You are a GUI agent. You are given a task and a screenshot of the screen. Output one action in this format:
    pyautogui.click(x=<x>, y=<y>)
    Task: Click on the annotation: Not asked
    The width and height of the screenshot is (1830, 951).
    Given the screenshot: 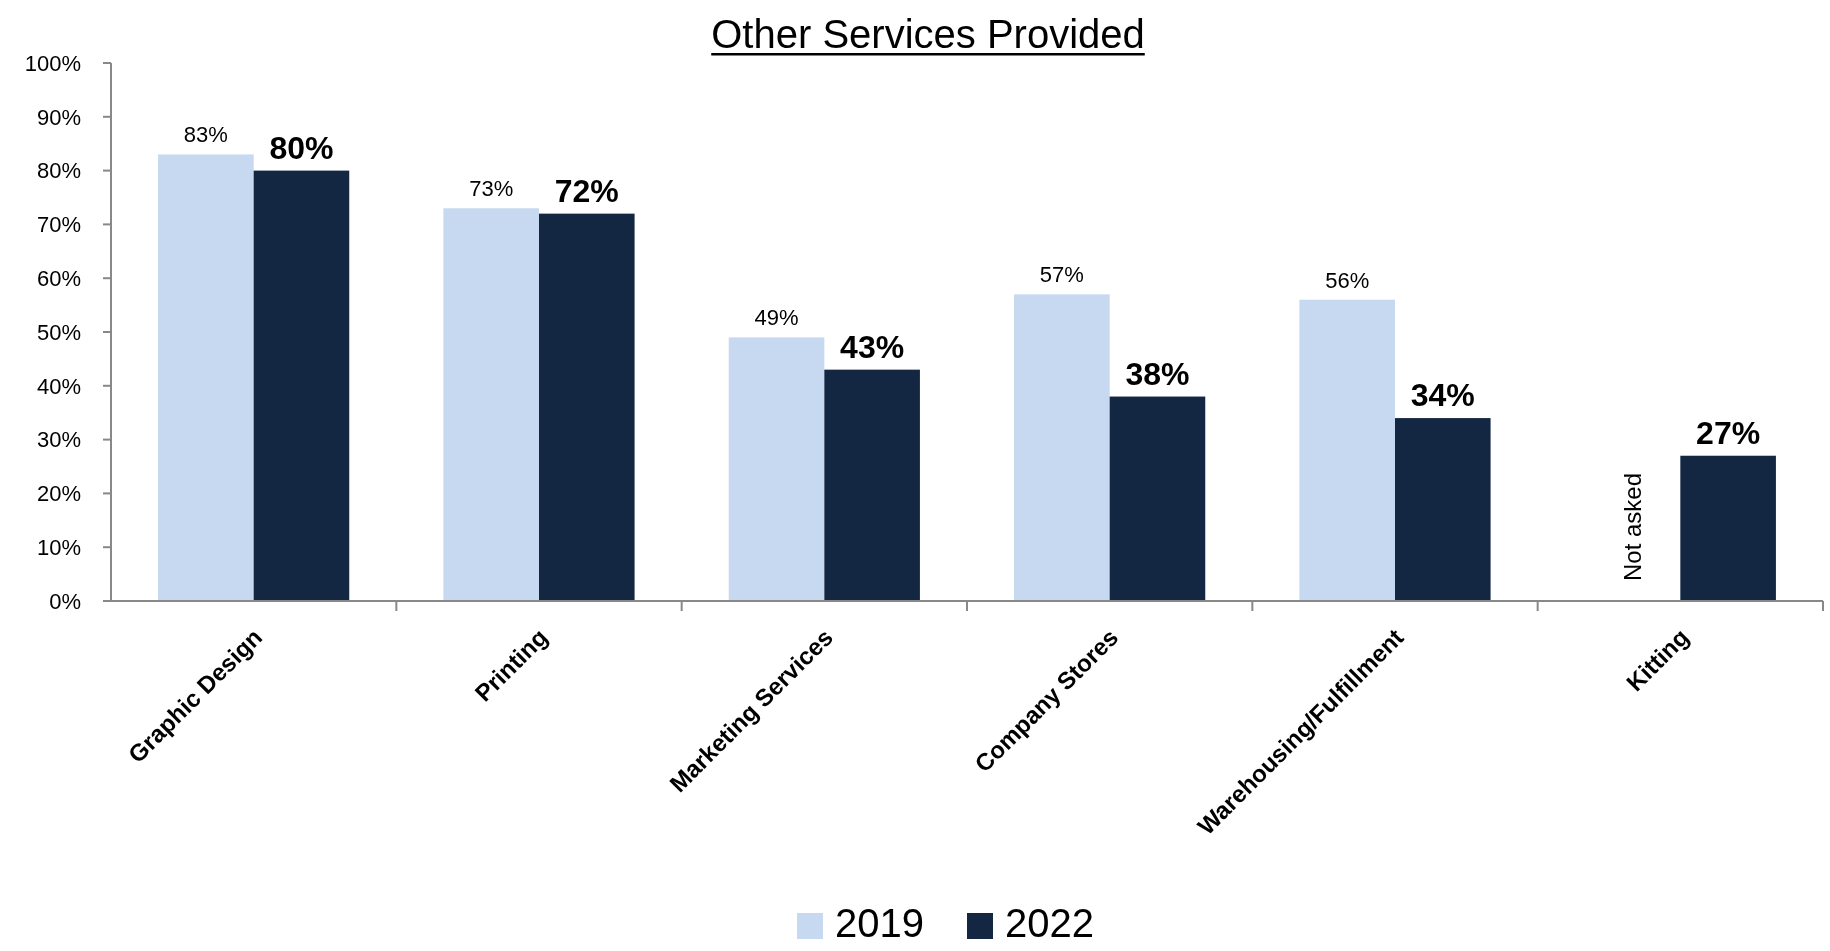 What is the action you would take?
    pyautogui.click(x=1632, y=526)
    